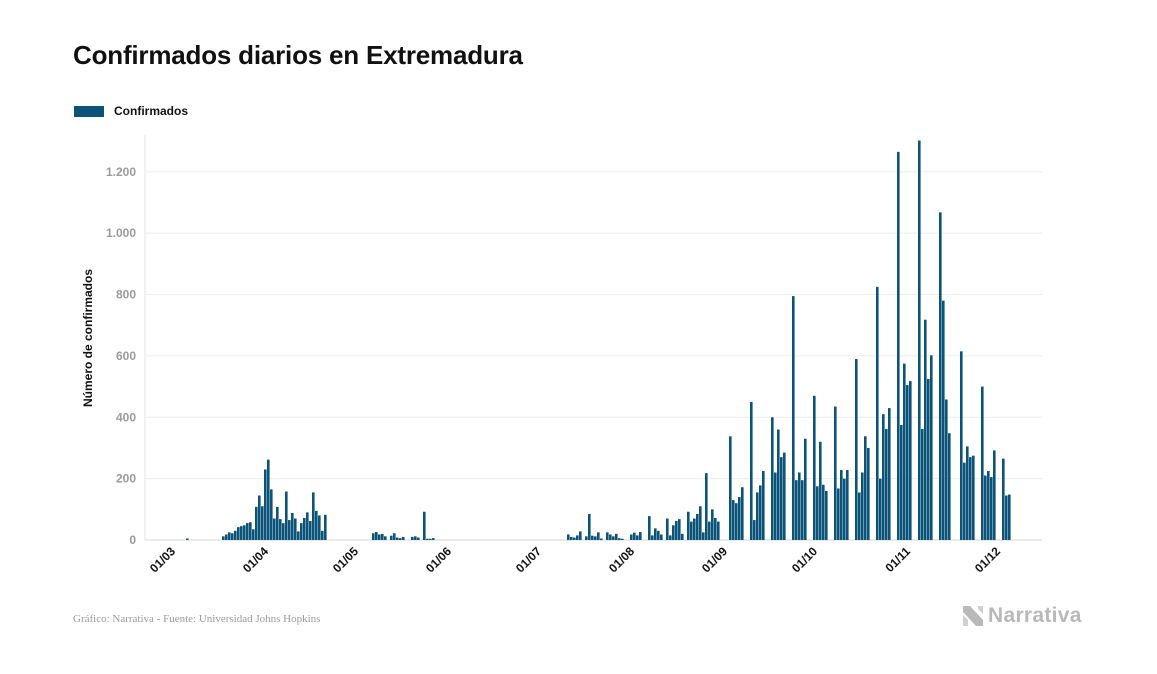 This screenshot has height=674, width=1157. What do you see at coordinates (345, 559) in the screenshot?
I see `x-tick-label: 01/05` at bounding box center [345, 559].